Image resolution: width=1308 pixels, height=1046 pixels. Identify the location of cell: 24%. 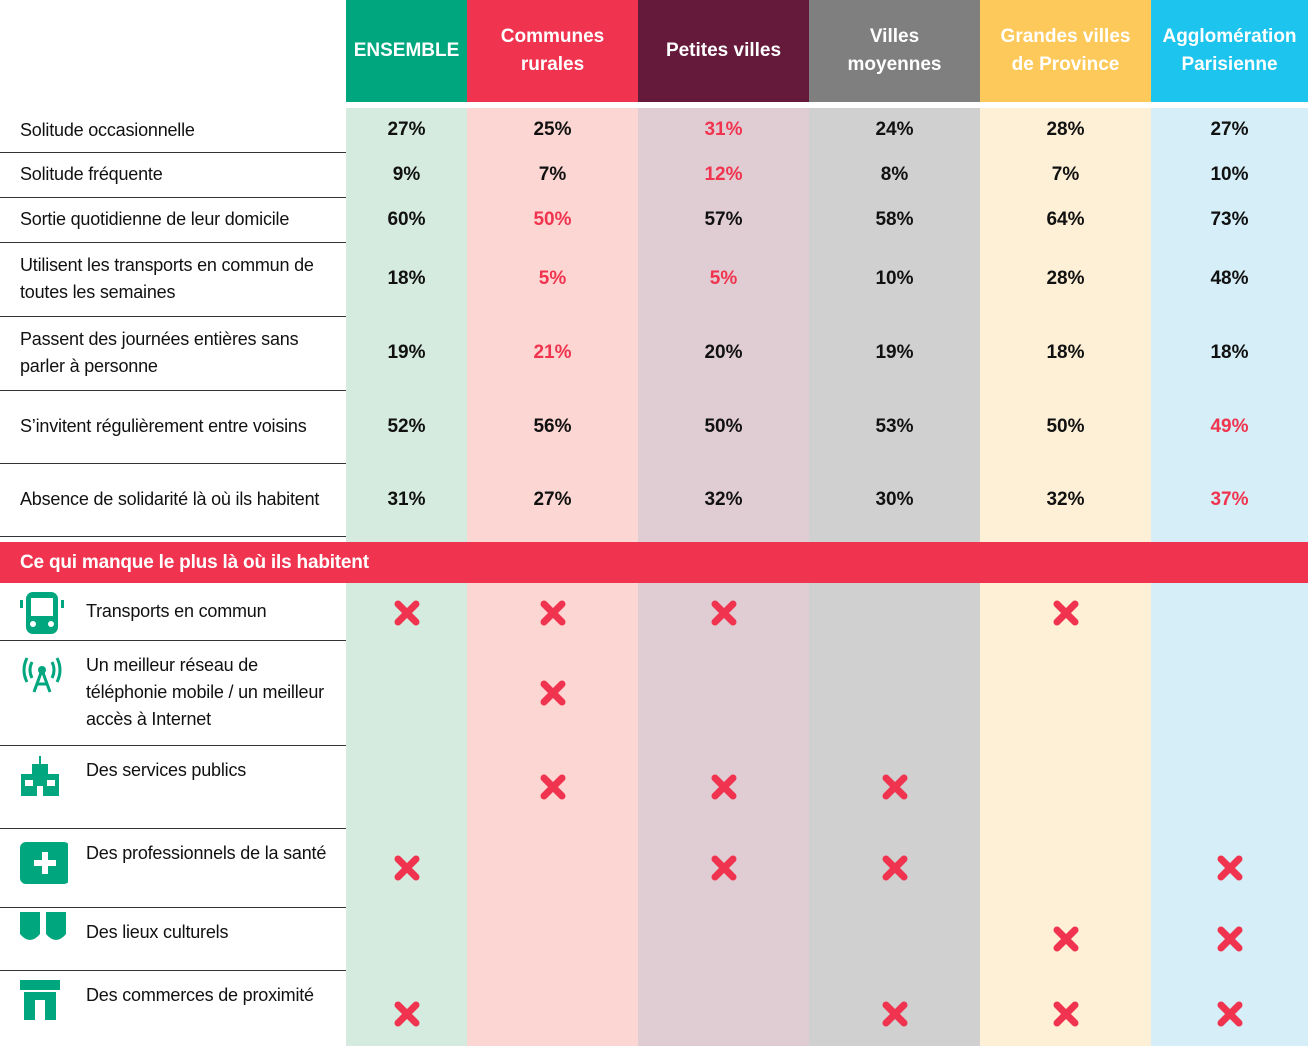
(894, 129).